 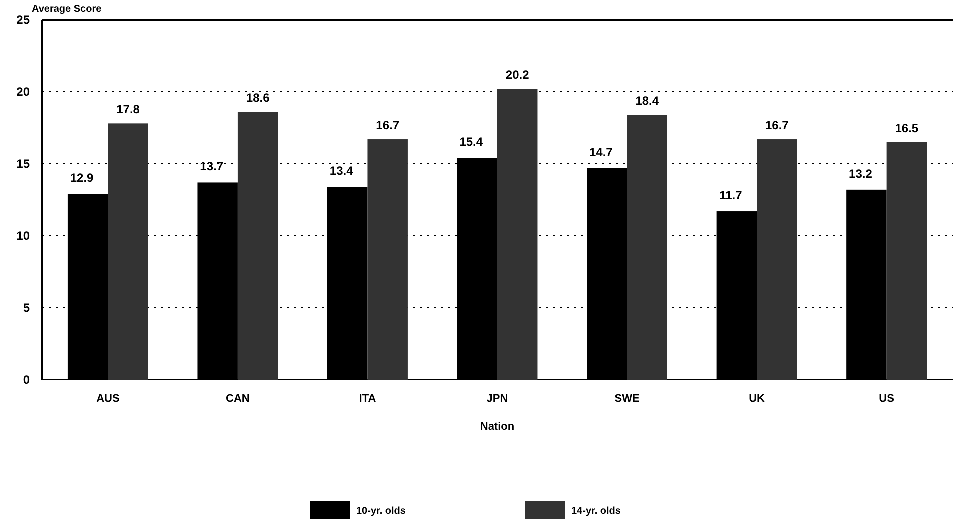 What do you see at coordinates (258, 98) in the screenshot?
I see `data-label: 18.6` at bounding box center [258, 98].